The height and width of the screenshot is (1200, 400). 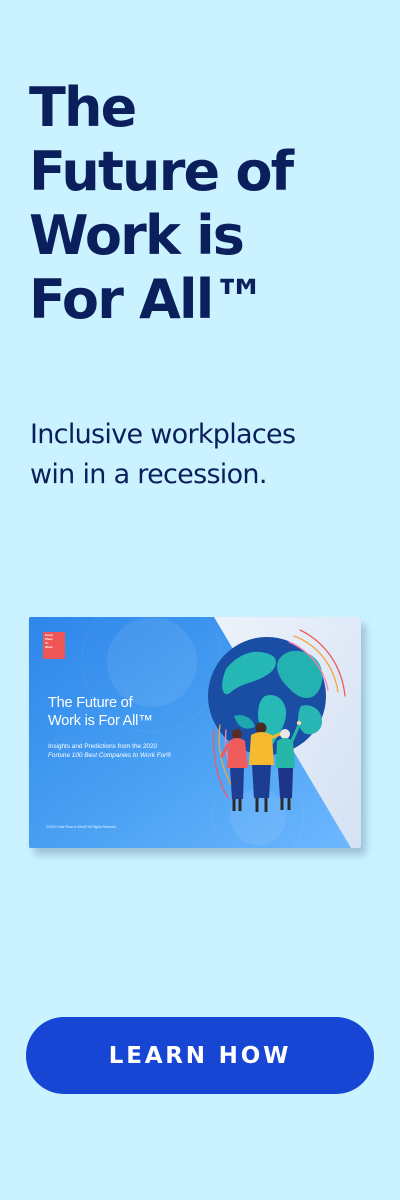 I want to click on headline-line: Work is, so click(x=137, y=235).